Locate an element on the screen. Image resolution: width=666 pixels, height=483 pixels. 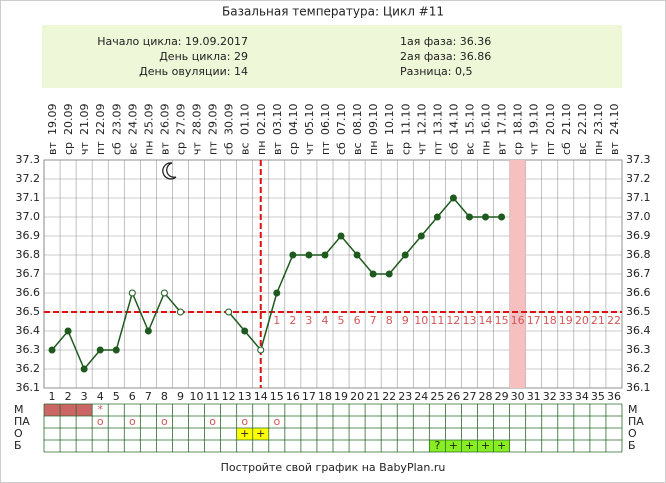
date-label: 26.09 is located at coordinates (164, 120).